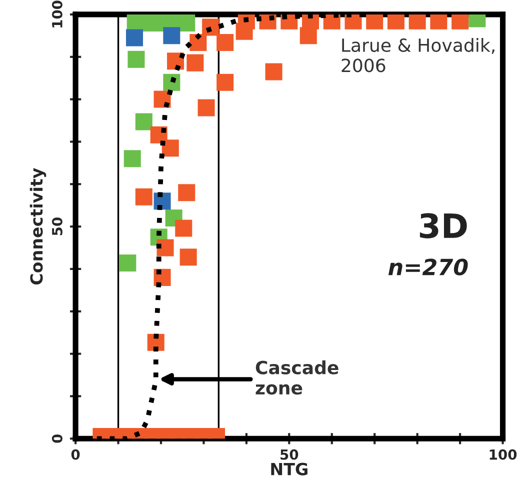 This screenshot has height=482, width=521. Describe the element at coordinates (57, 438) in the screenshot. I see `y-tick-label: 0` at that location.